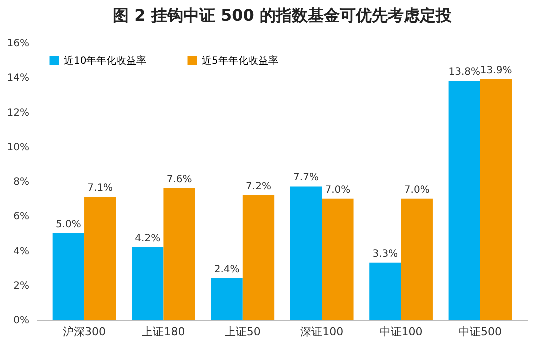 The height and width of the screenshot is (347, 542). I want to click on y-tick-label: 0%, so click(22, 321).